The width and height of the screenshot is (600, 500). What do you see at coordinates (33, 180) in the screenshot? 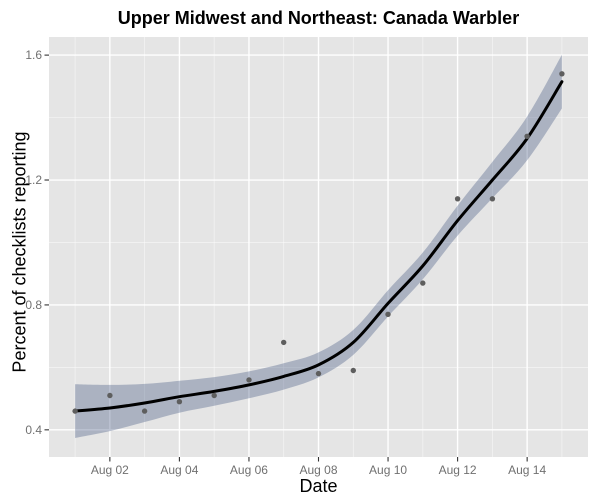
I see `y-tick-label: 1.2` at bounding box center [33, 180].